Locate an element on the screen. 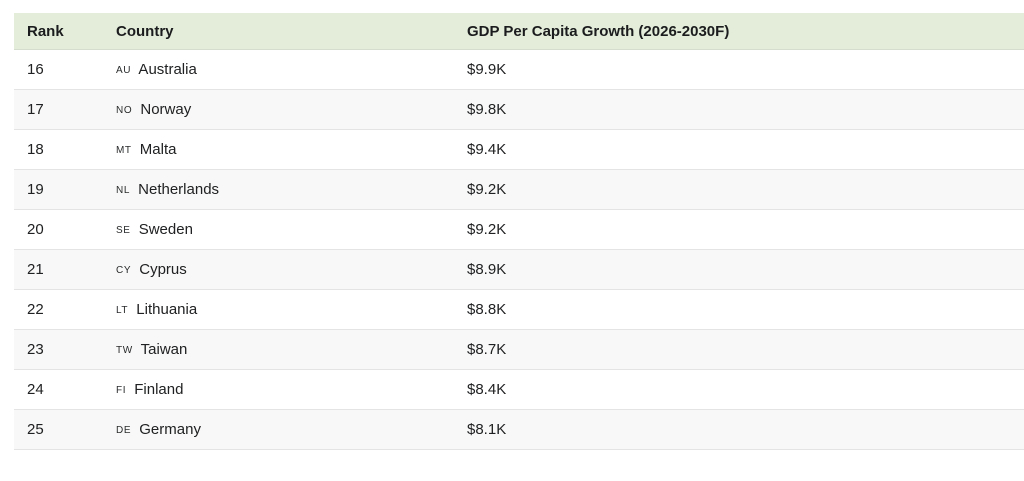  country-flag-code: NL is located at coordinates (123, 190).